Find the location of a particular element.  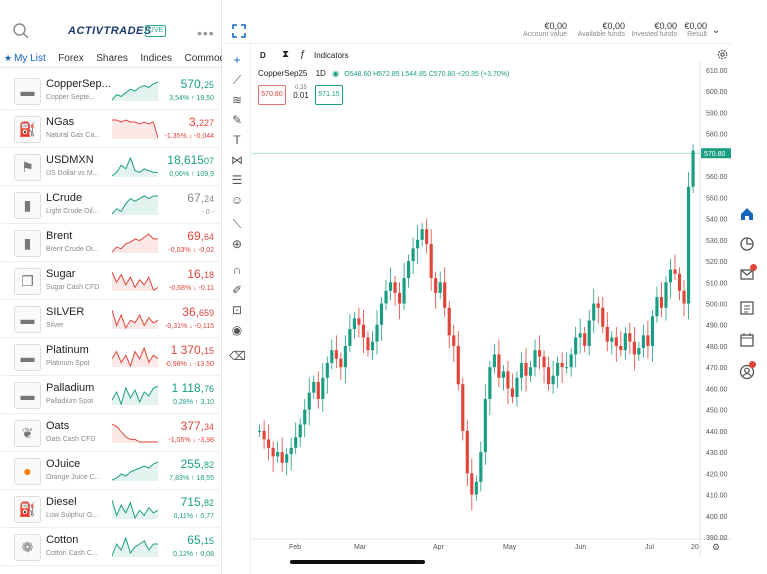

instrument-price: 69,64 is located at coordinates (200, 236).